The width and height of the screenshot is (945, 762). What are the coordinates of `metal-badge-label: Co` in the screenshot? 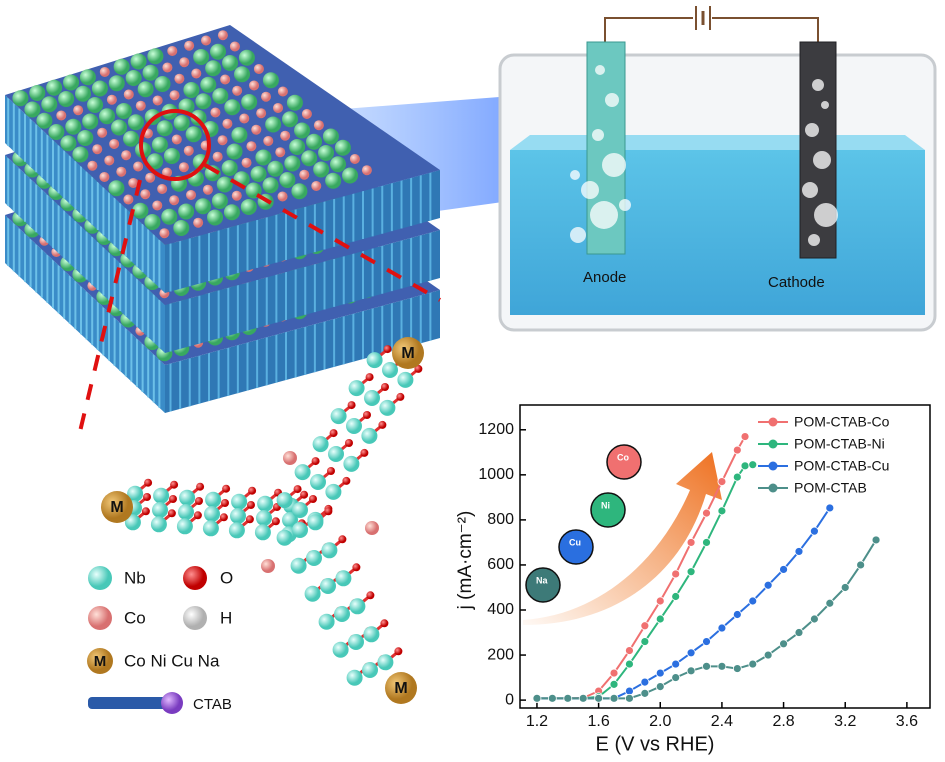 It's located at (623, 457).